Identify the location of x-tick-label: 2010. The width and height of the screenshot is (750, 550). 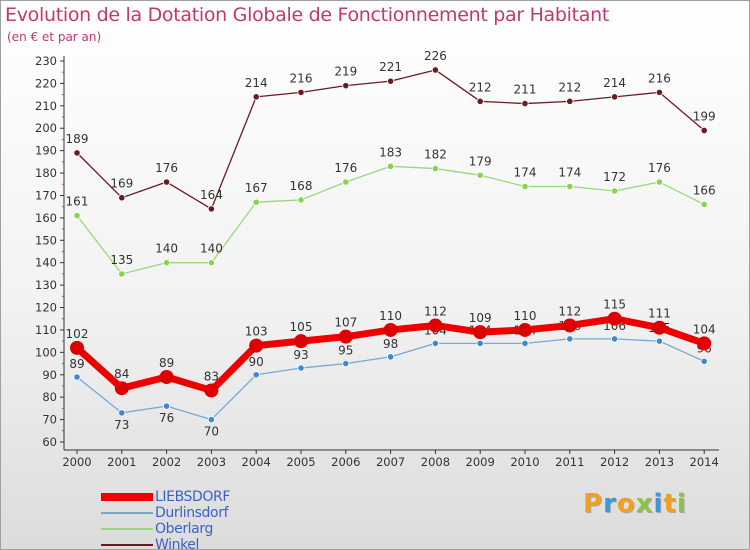
(524, 462).